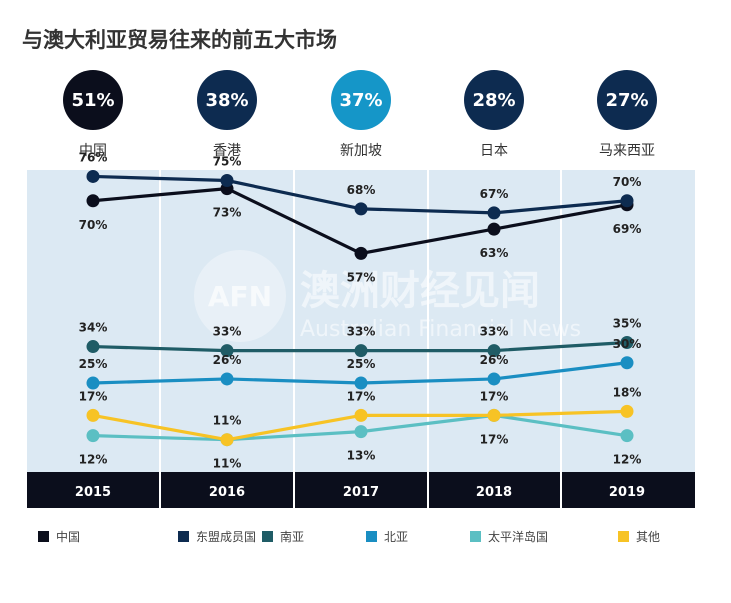  What do you see at coordinates (361, 190) in the screenshot?
I see `data-label: 68%` at bounding box center [361, 190].